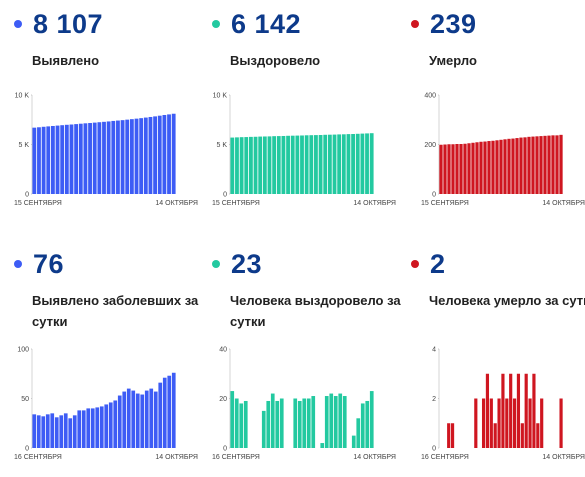 The width and height of the screenshot is (585, 477). What do you see at coordinates (38, 203) in the screenshot?
I see `x-start-label: 15 СЕНТЯБРЯ` at bounding box center [38, 203].